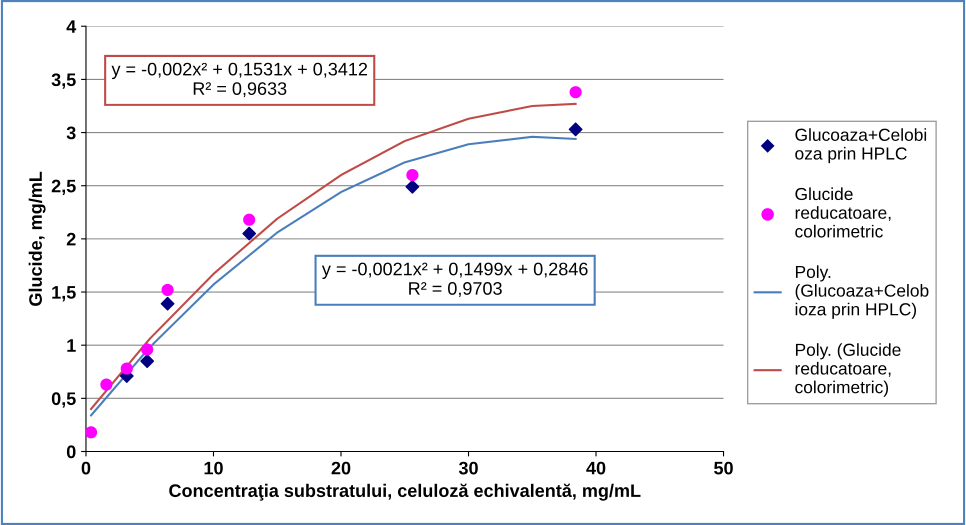 The image size is (966, 525). I want to click on legend-label: Glucide reducatoare, colorimetric, so click(842, 212).